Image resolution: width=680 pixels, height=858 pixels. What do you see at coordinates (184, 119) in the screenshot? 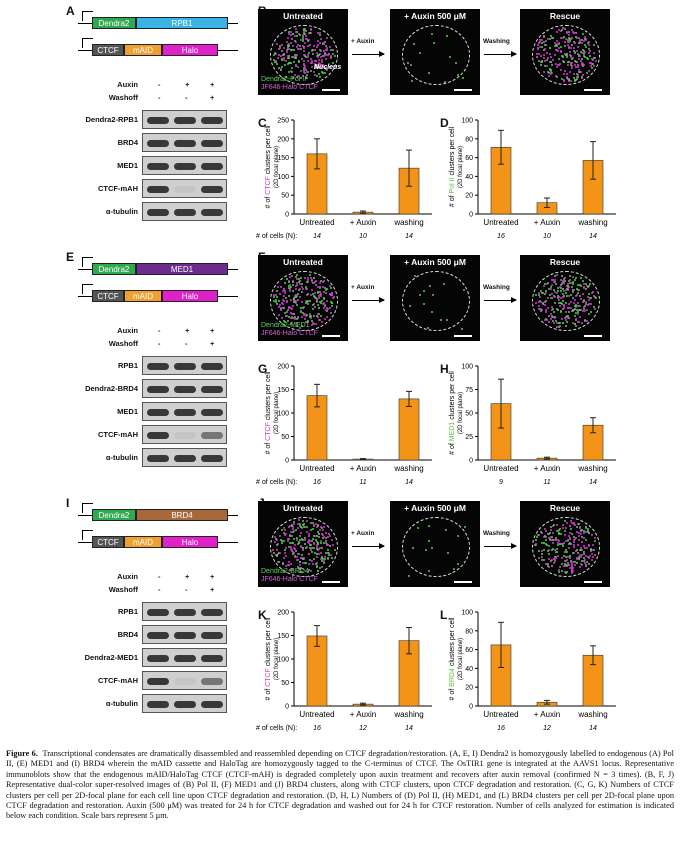
I see `blot-panel` at bounding box center [184, 119].